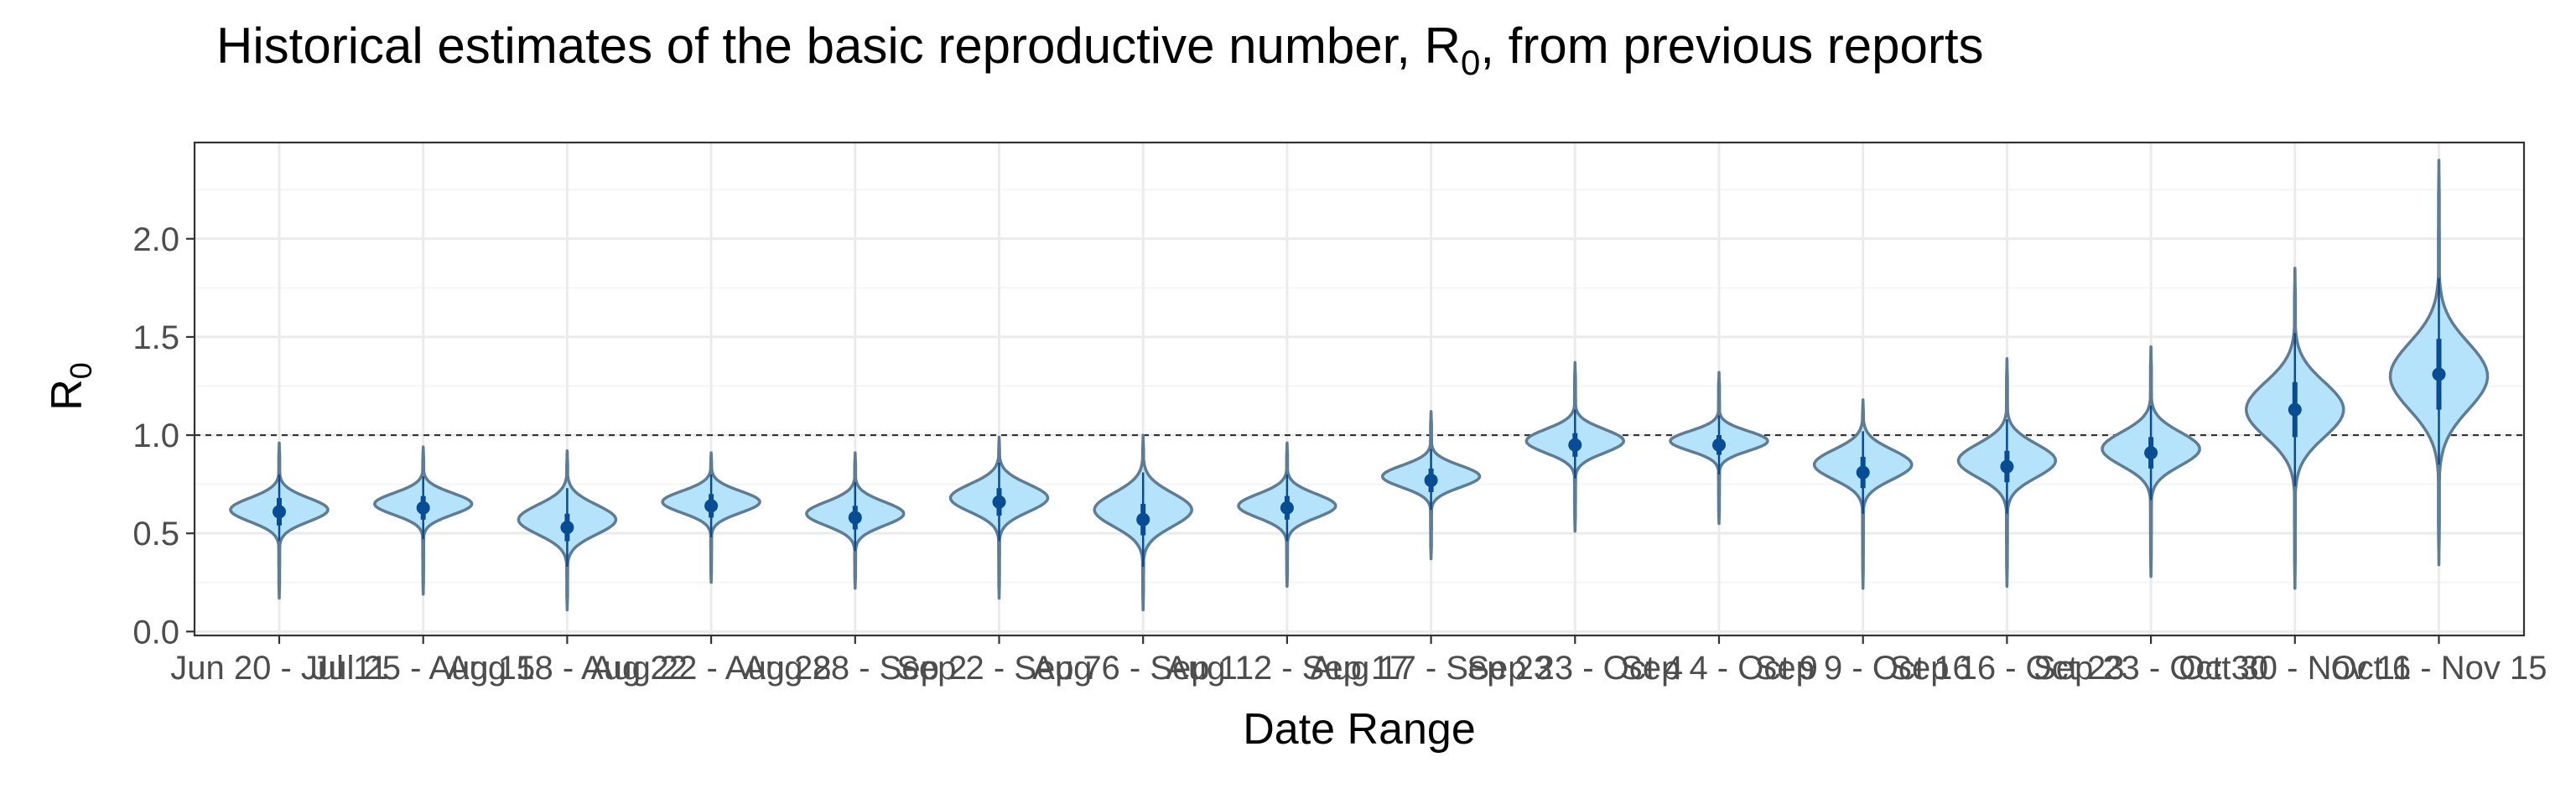  Describe the element at coordinates (2439, 668) in the screenshot. I see `x-tick-label: Oct 6 - Nov 15` at that location.